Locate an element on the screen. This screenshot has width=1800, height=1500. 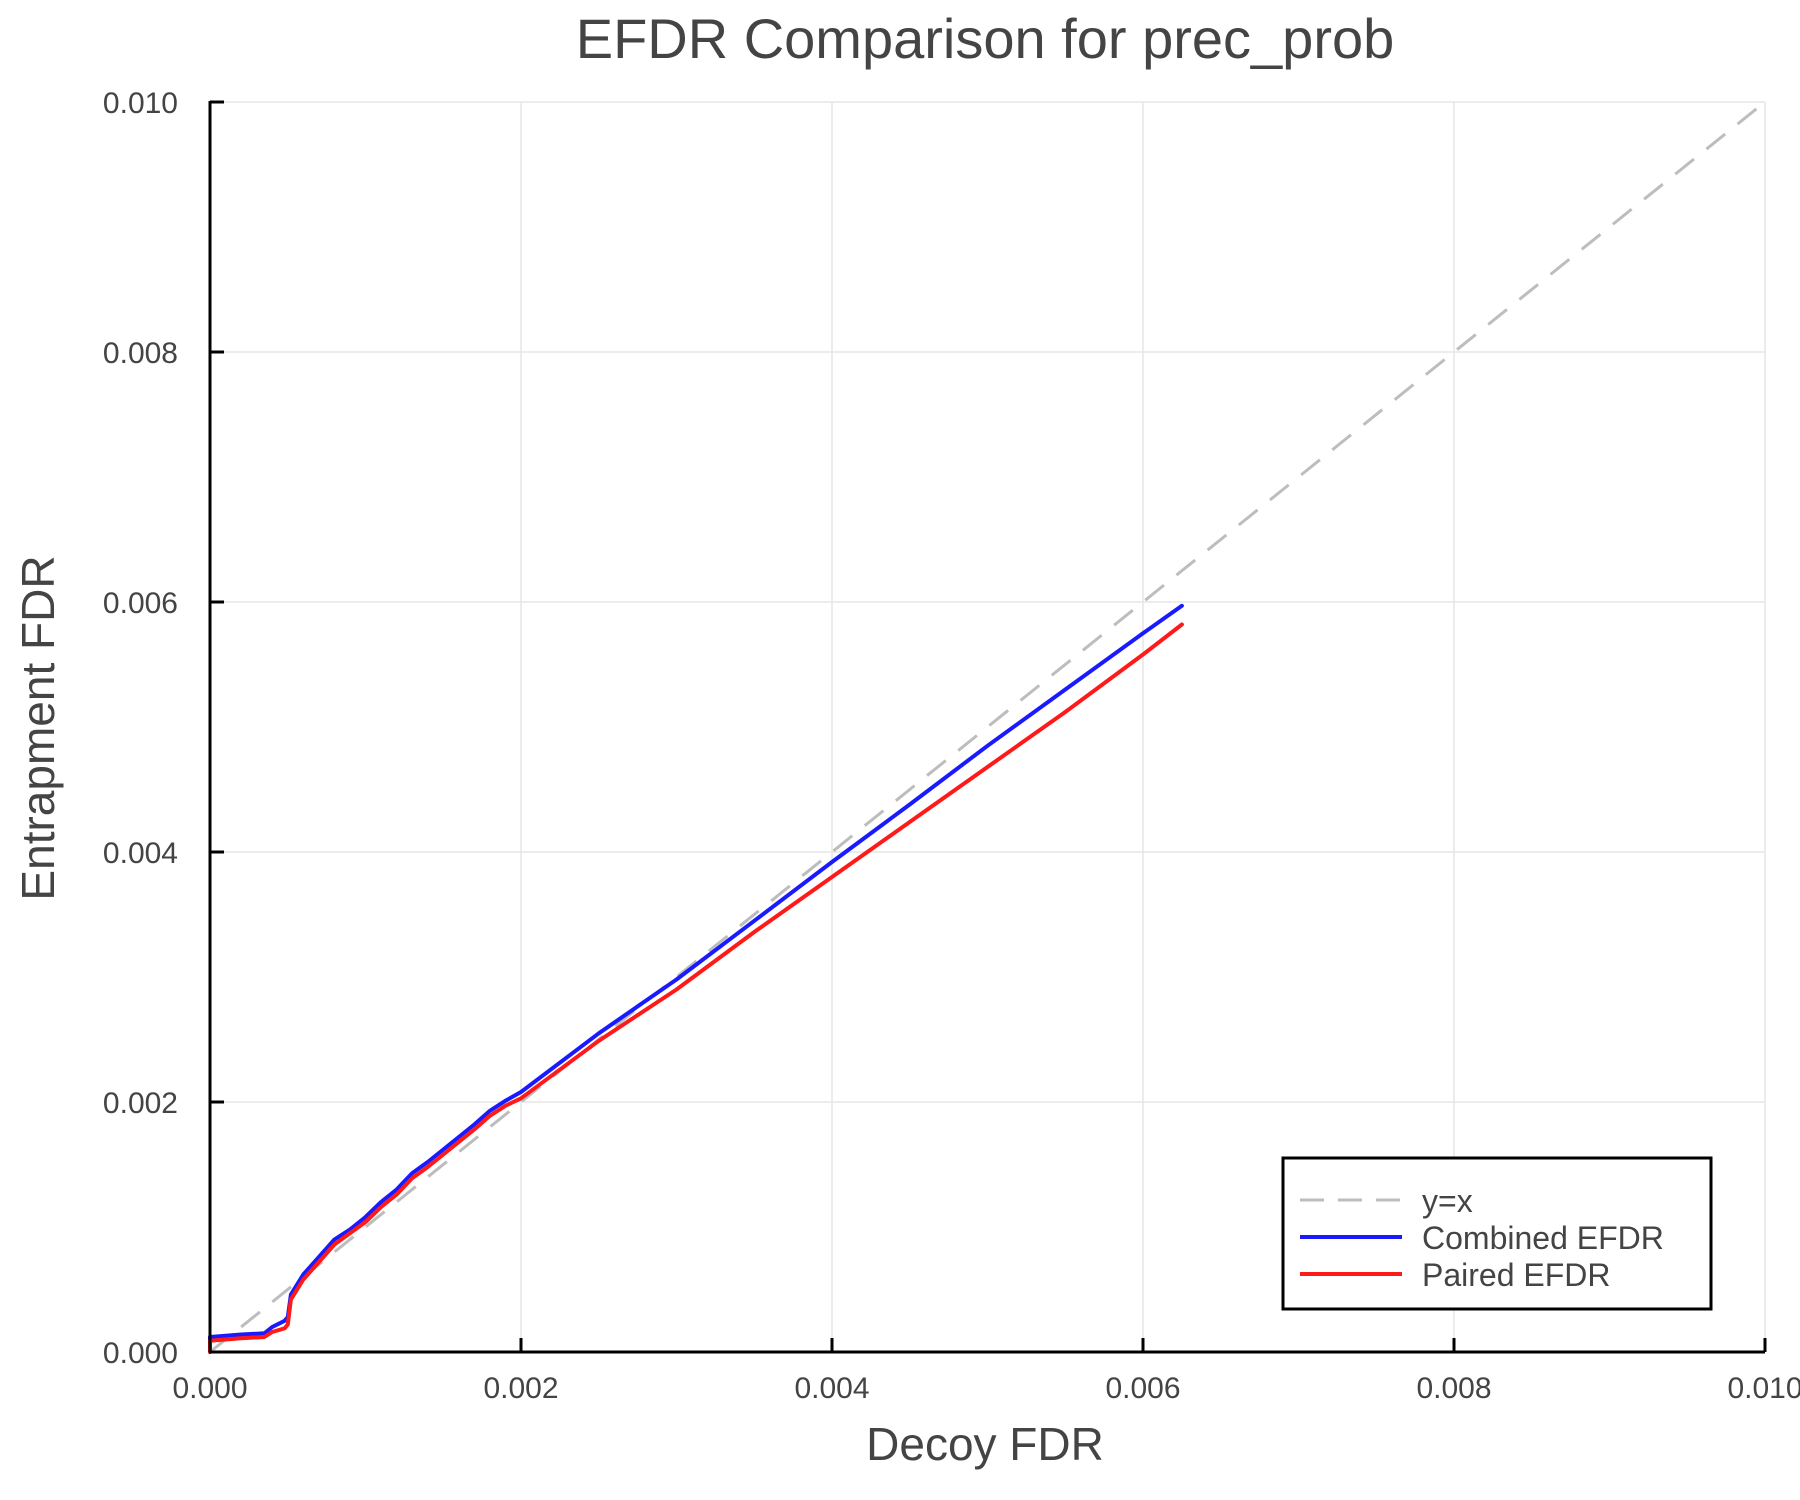
x-tick-label: 0.008 is located at coordinates (1453, 1388).